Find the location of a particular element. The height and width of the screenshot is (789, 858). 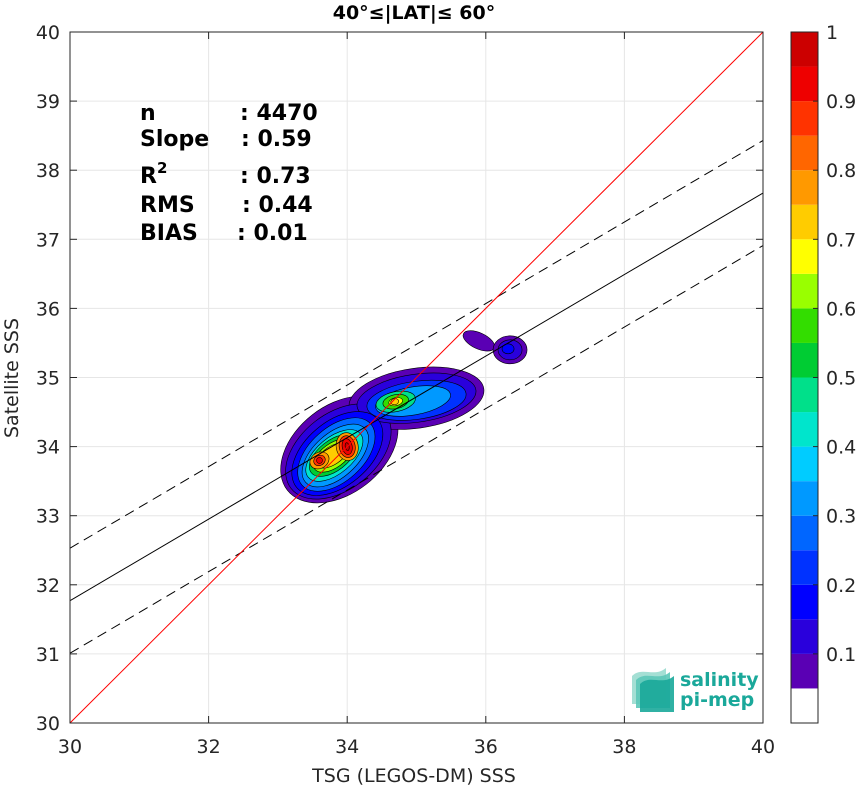

stat-label: Slope is located at coordinates (174, 139).